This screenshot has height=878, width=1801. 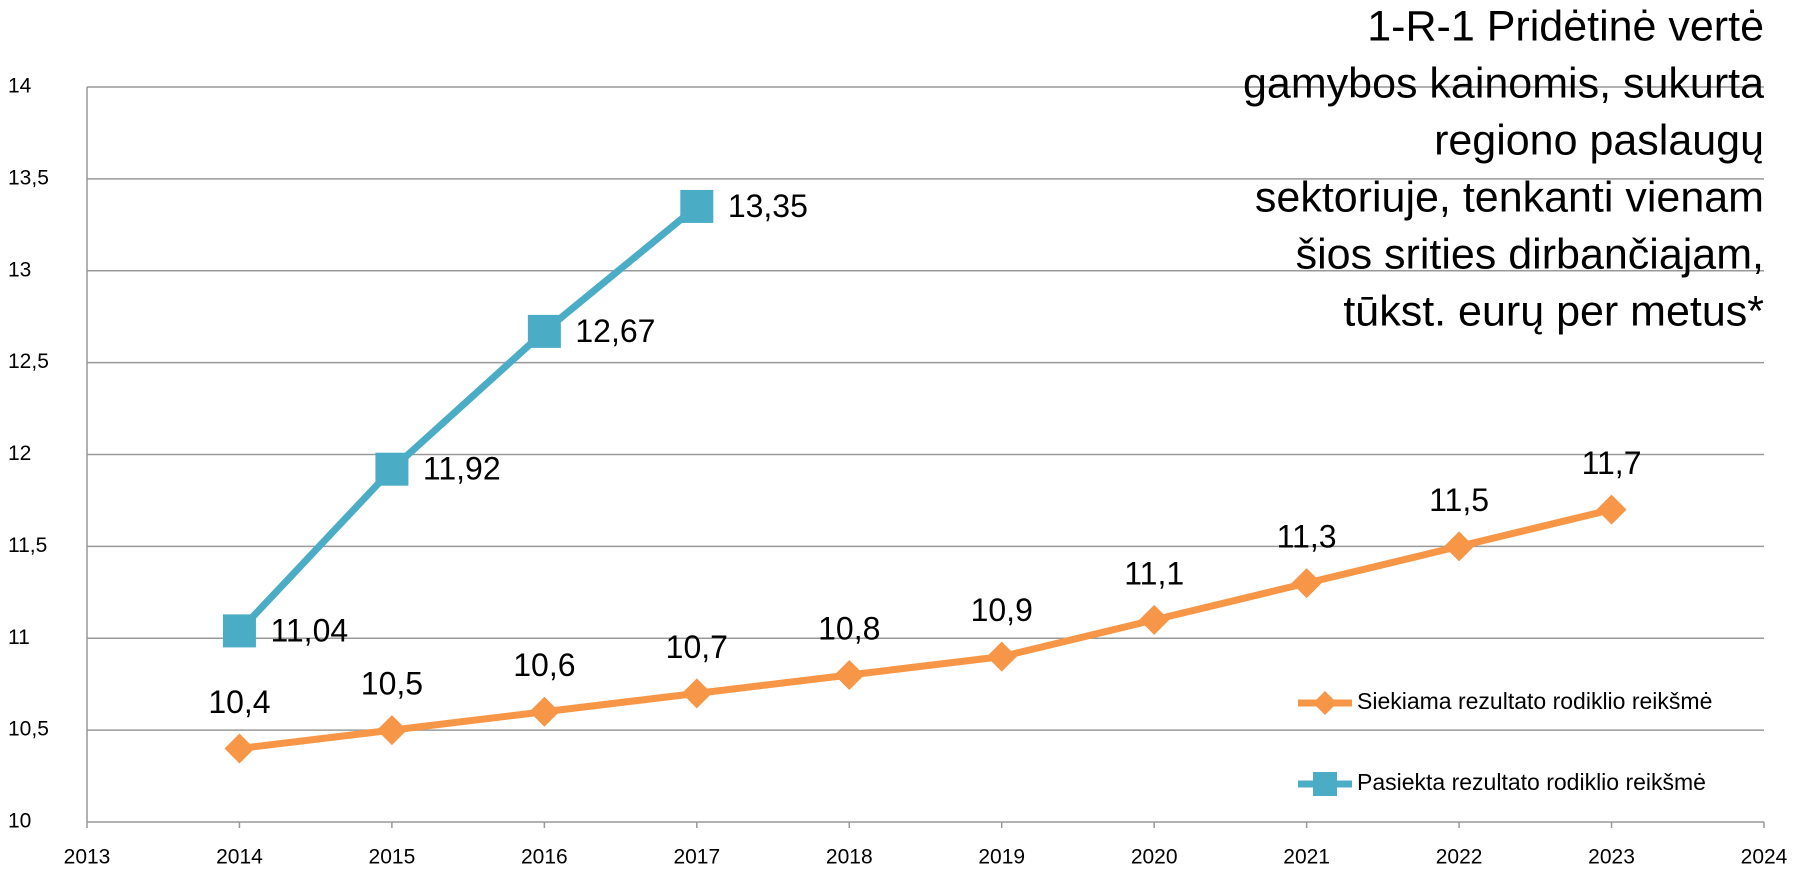 I want to click on x-tick-label: 2022, so click(x=1459, y=857).